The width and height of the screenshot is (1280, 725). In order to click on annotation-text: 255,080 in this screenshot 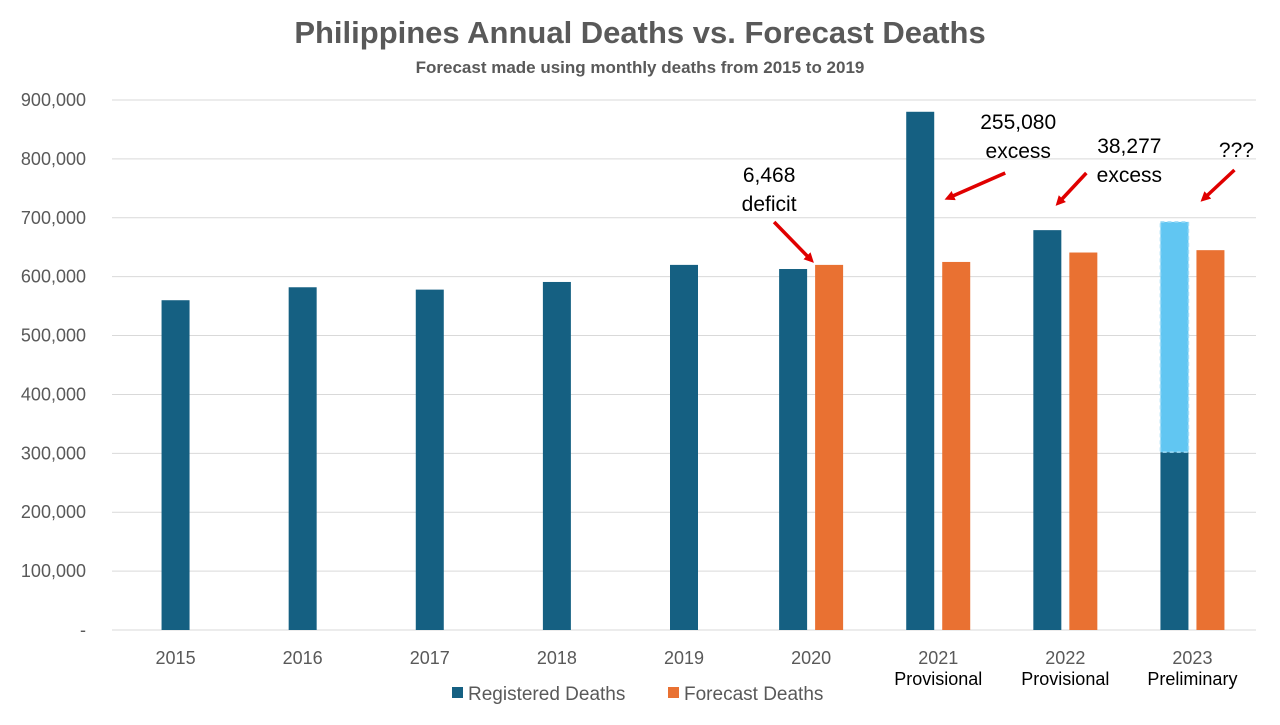, I will do `click(1018, 122)`.